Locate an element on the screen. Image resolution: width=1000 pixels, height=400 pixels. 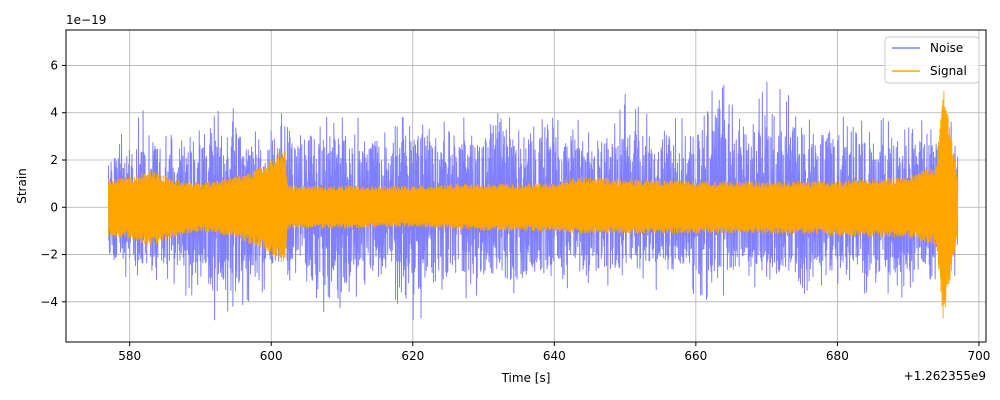
x-tick-label: 680 is located at coordinates (837, 356).